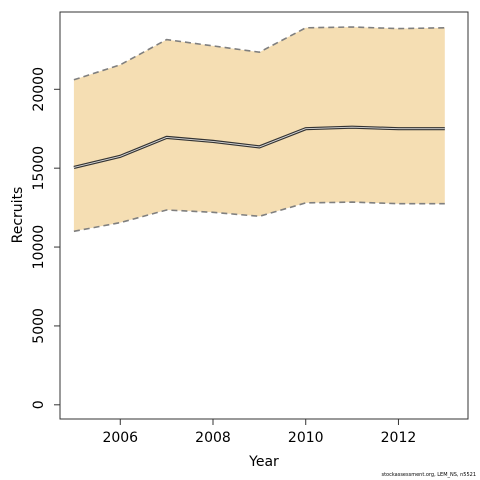 This screenshot has width=480, height=480. I want to click on x-tick-label: 2010, so click(306, 438).